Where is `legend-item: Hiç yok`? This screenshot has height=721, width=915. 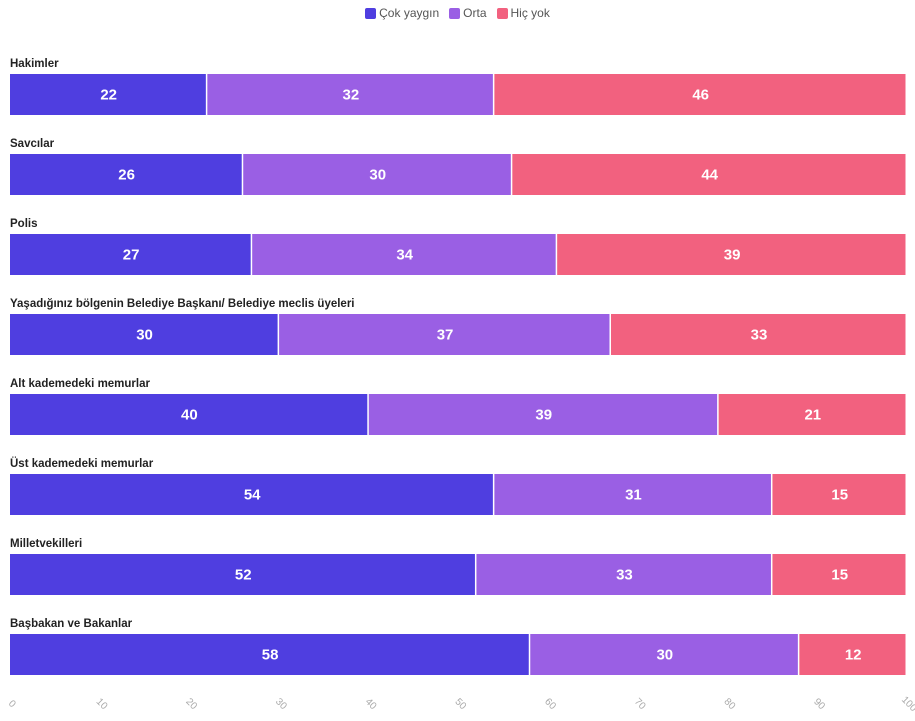 legend-item: Hiç yok is located at coordinates (523, 13).